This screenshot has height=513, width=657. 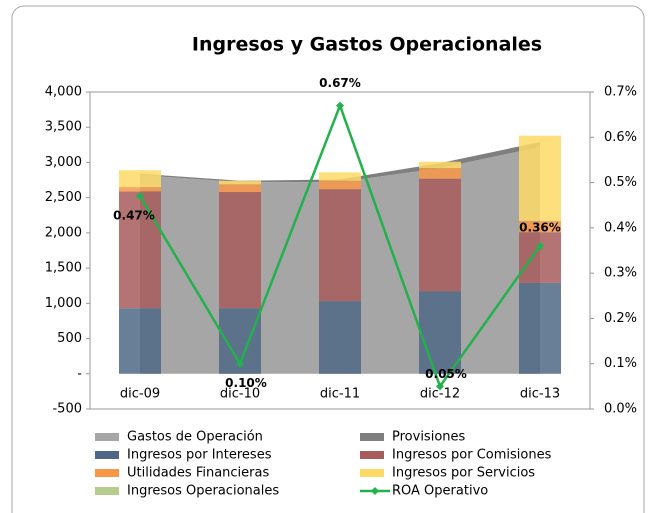 What do you see at coordinates (240, 394) in the screenshot?
I see `x-tick-label: dic-10` at bounding box center [240, 394].